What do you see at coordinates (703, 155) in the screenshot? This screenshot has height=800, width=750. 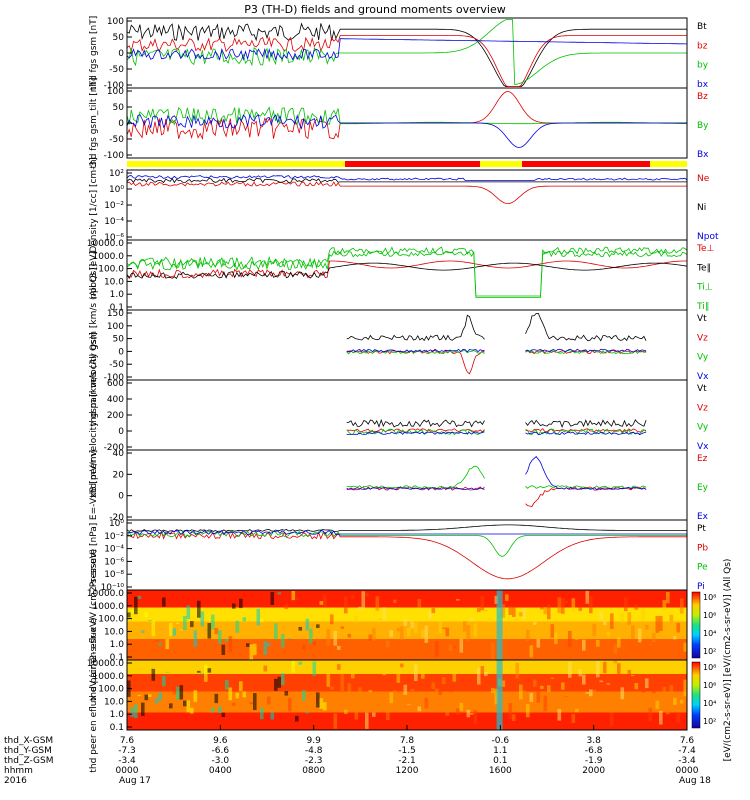 I see `legend-entry: Bx` at bounding box center [703, 155].